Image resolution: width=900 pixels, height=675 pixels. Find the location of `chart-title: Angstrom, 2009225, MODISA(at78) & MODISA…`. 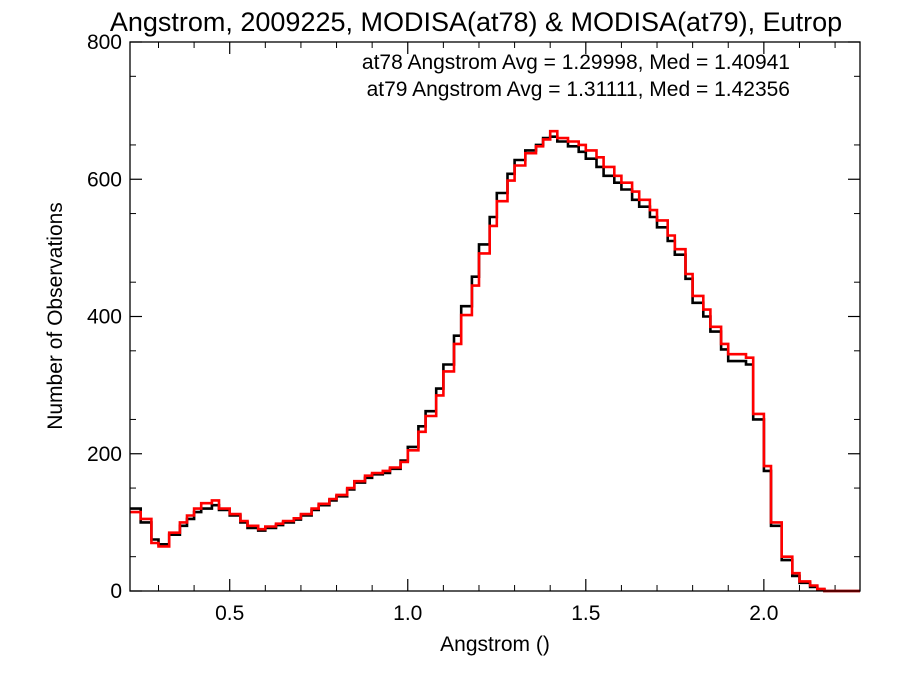

chart-title: Angstrom, 2009225, MODISA(at78) & MODISA… is located at coordinates (476, 22).